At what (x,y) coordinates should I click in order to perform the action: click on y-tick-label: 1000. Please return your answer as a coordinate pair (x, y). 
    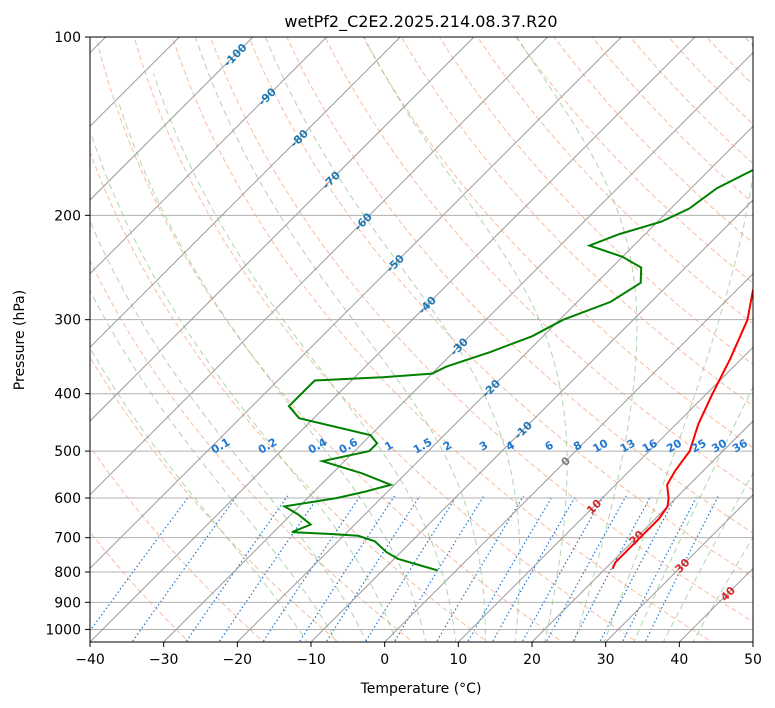
    Looking at the image, I should click on (63, 630).